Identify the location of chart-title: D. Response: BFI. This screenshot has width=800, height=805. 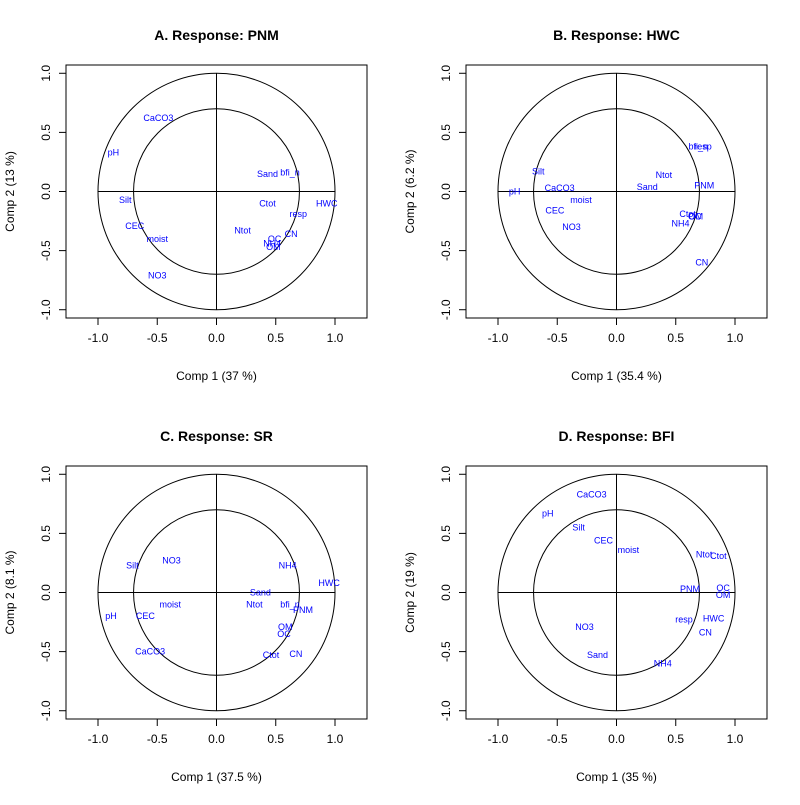
(617, 436).